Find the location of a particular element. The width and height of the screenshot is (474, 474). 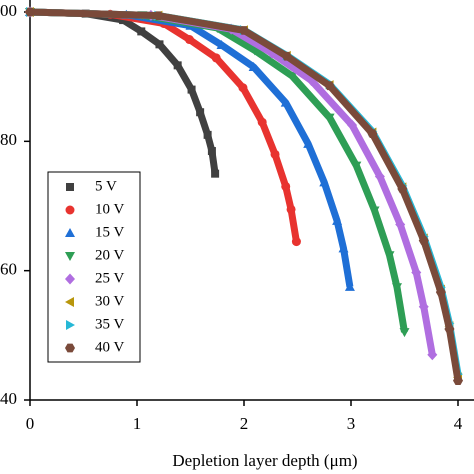

legend-label: 10 V is located at coordinates (109, 209).